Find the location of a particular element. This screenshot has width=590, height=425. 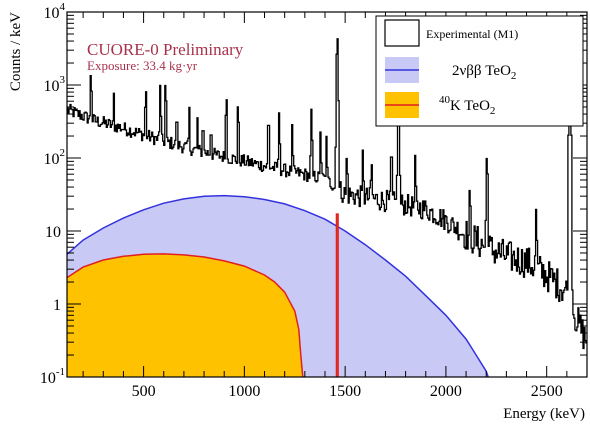

y-tick-label: 10² is located at coordinates (55, 157).